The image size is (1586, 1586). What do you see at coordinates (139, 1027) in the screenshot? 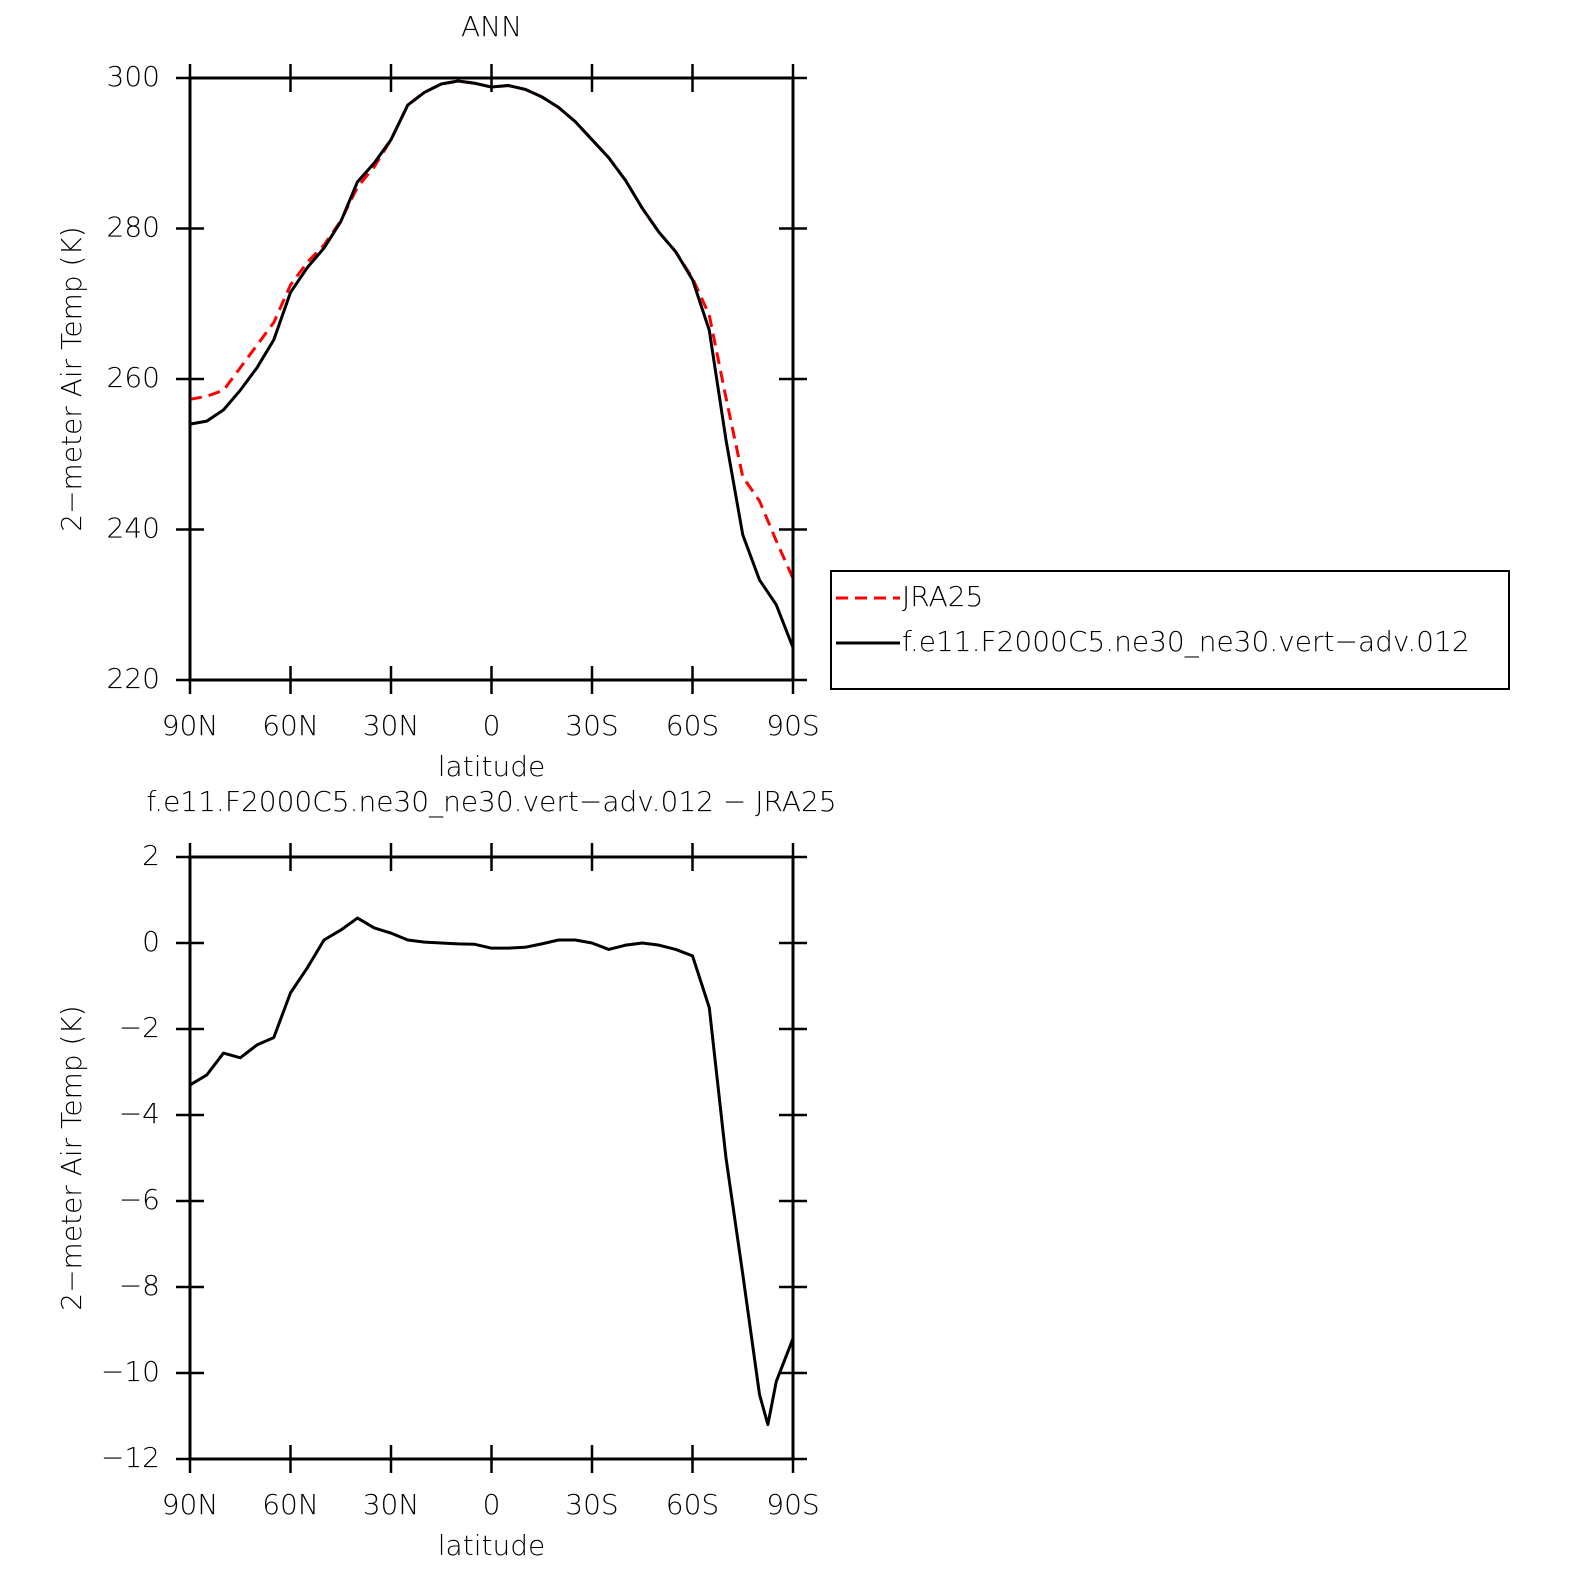
I see `y-tick-label: −2` at bounding box center [139, 1027].